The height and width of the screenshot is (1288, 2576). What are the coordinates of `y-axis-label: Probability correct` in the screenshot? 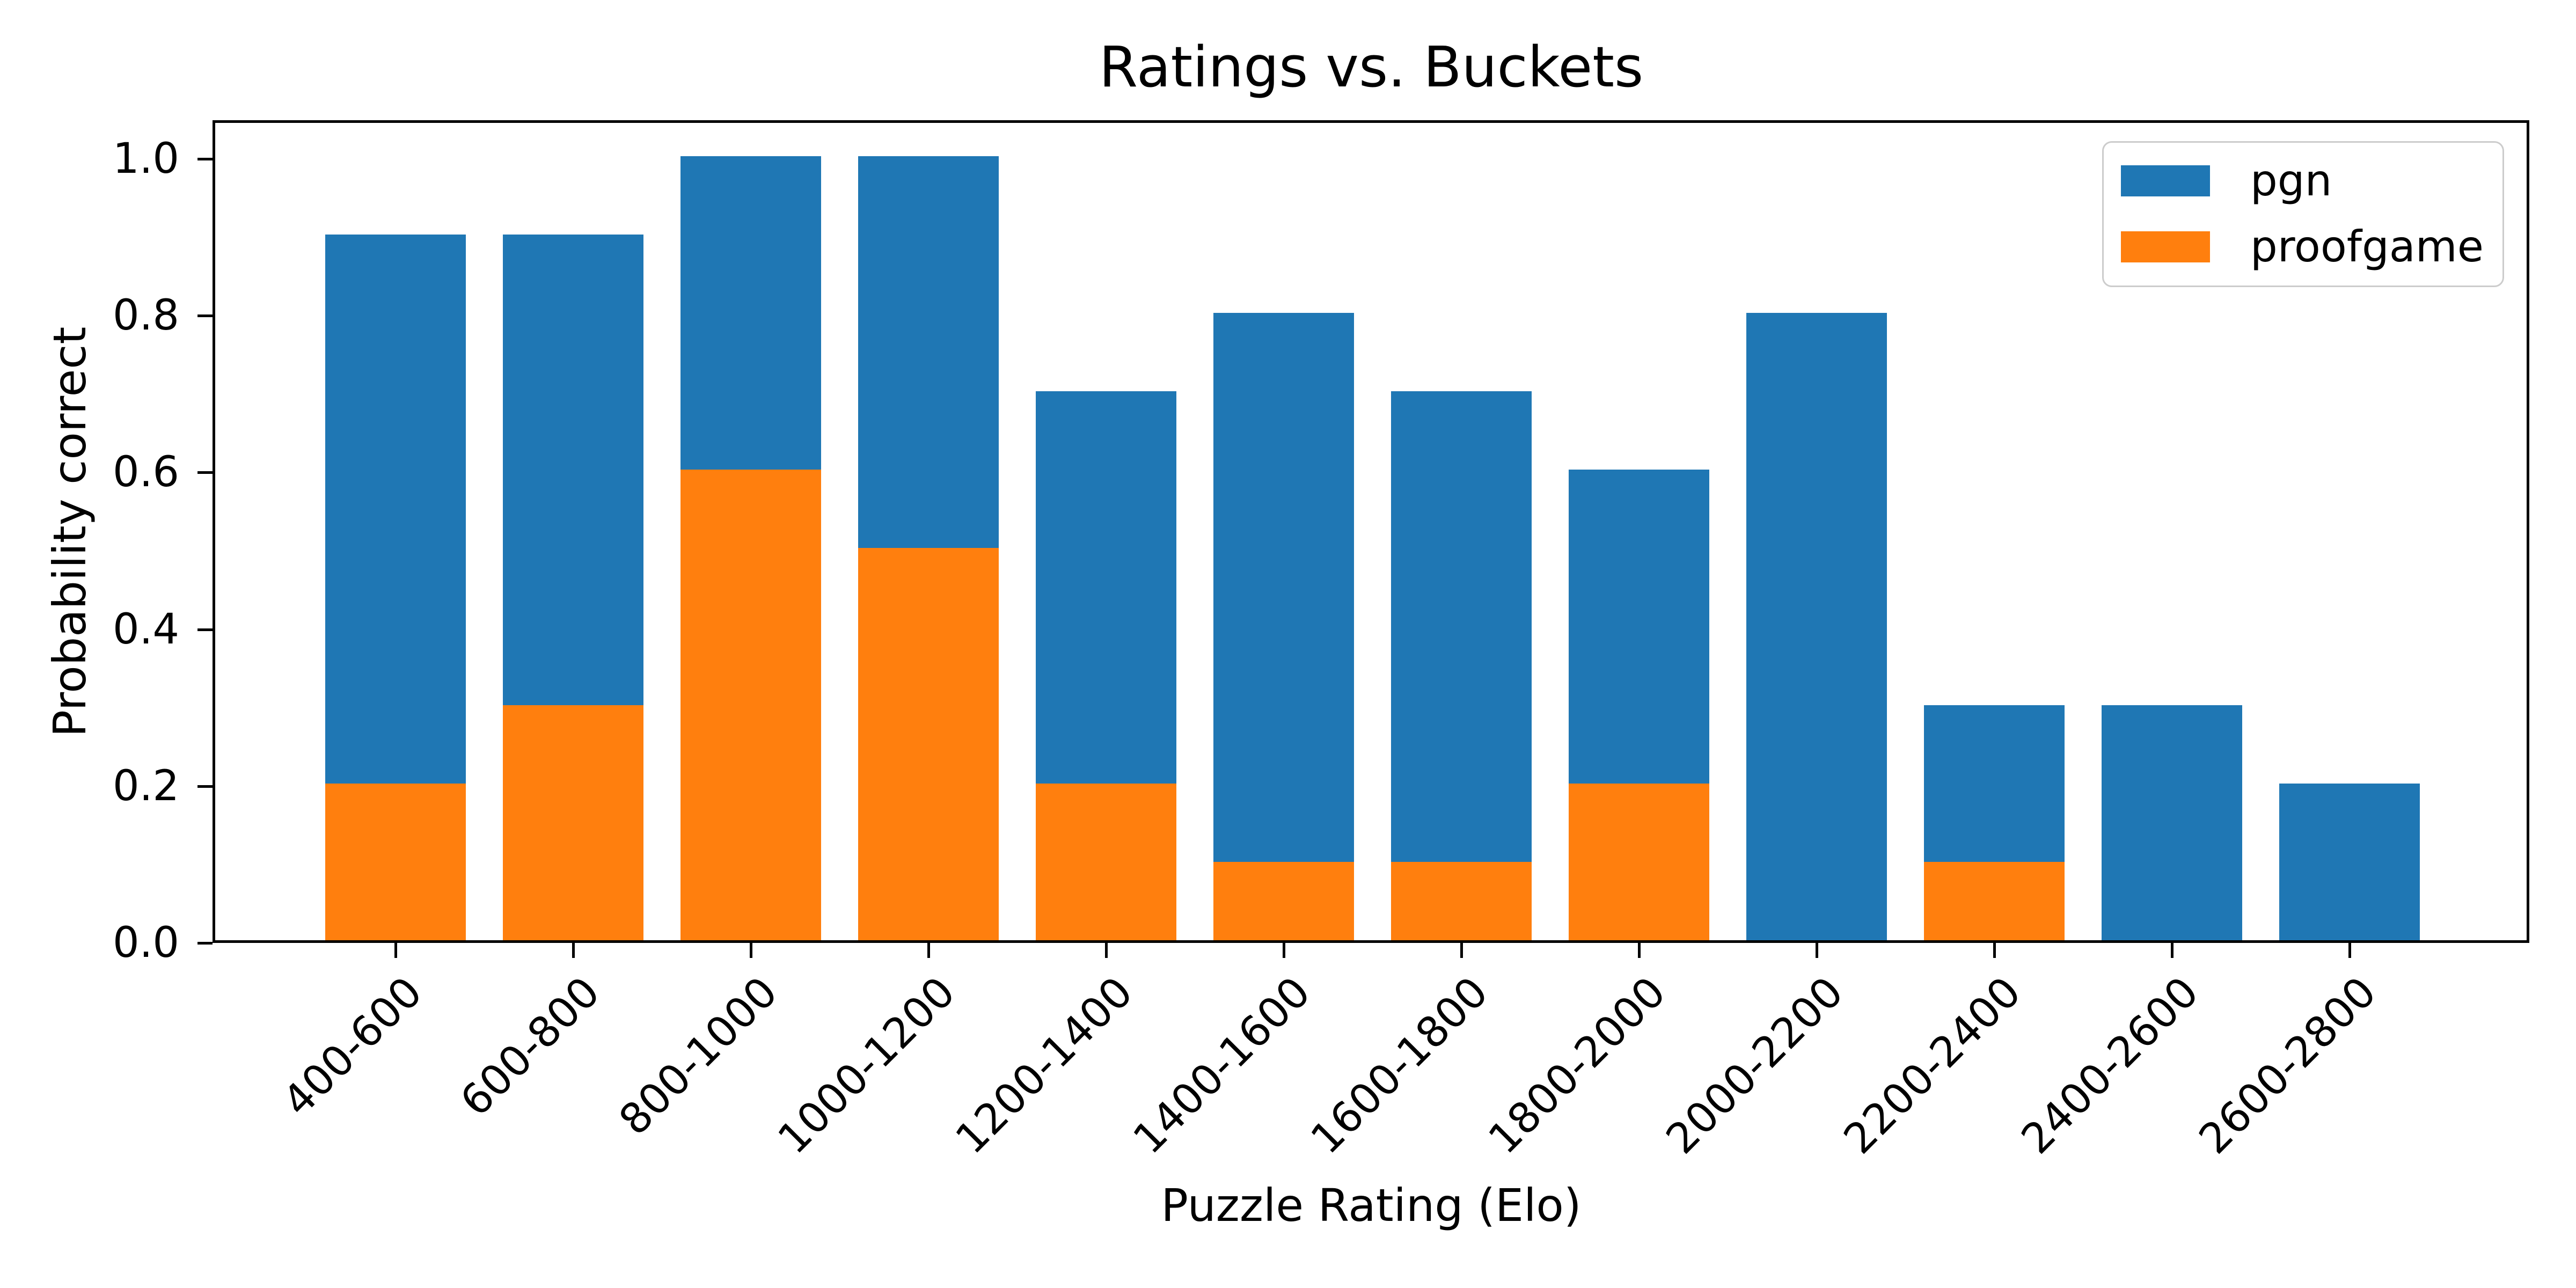 It's located at (69, 531).